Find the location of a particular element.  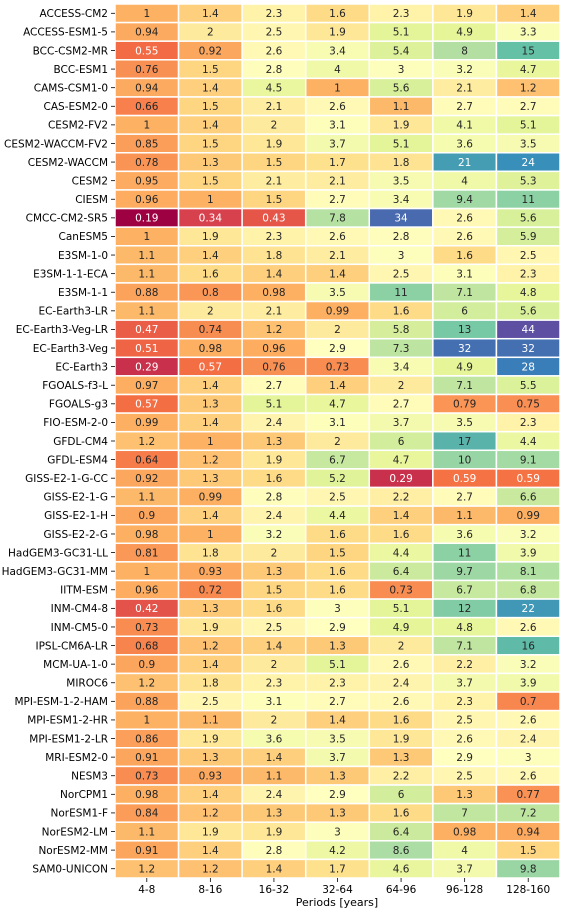

cell-value-label: 0.59 is located at coordinates (464, 479).